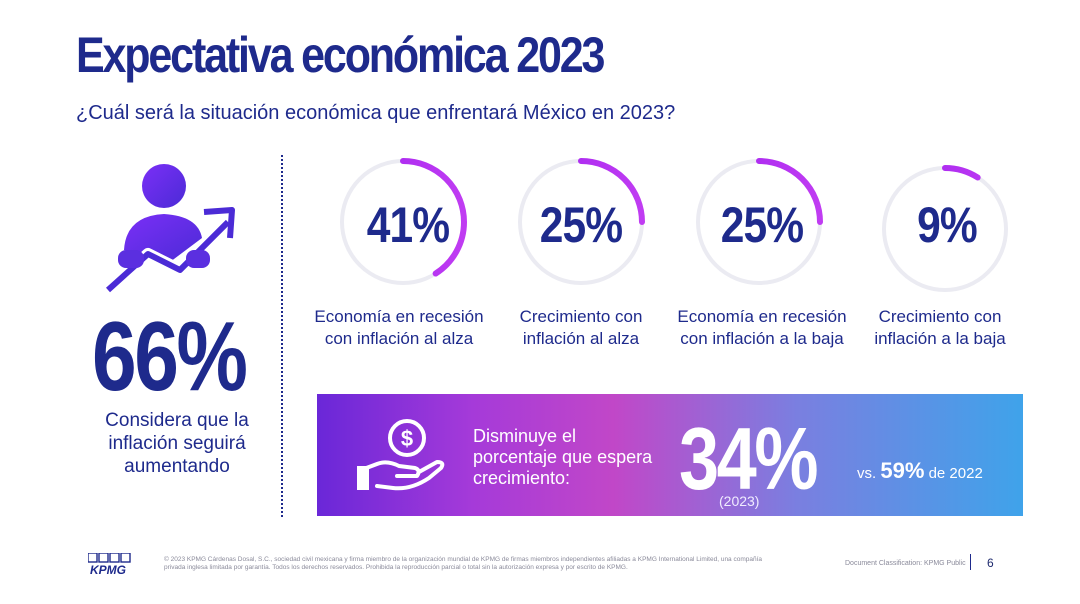 The width and height of the screenshot is (1080, 604). What do you see at coordinates (581, 327) in the screenshot?
I see `donut-category-label: Crecimiento con inflación al alza` at bounding box center [581, 327].